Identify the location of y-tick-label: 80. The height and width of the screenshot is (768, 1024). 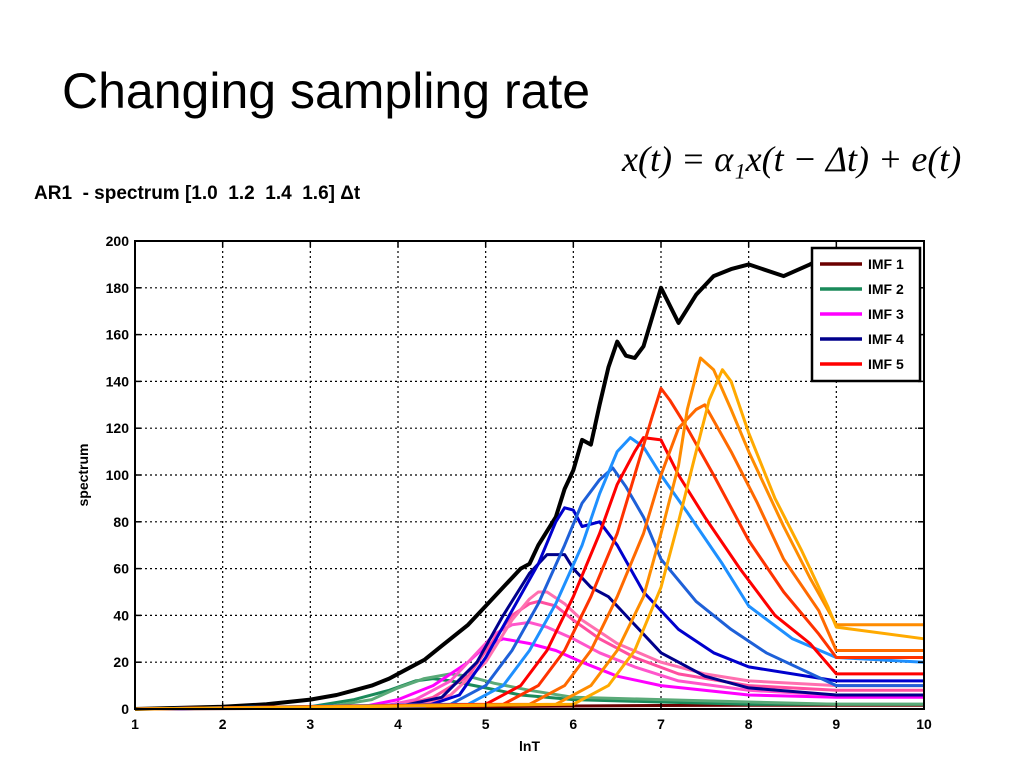
(121, 522).